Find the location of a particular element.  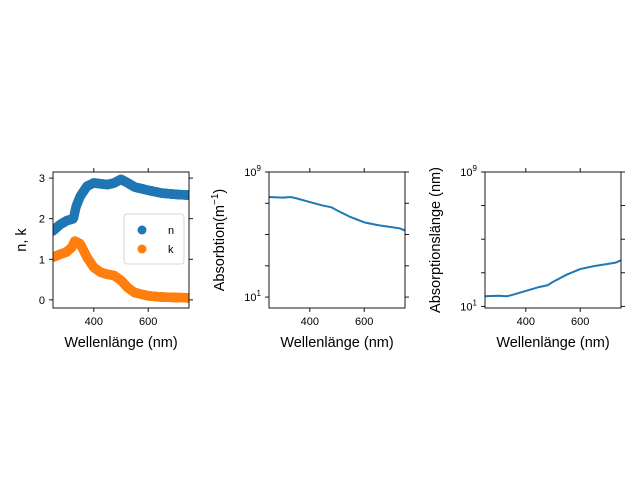

legend: nk is located at coordinates (154, 239).